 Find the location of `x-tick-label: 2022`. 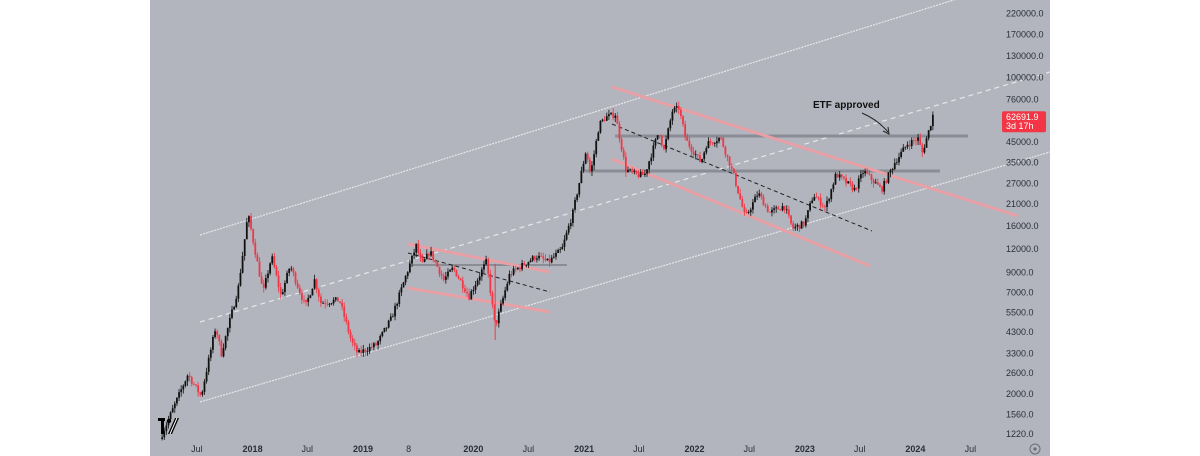

x-tick-label: 2022 is located at coordinates (695, 449).